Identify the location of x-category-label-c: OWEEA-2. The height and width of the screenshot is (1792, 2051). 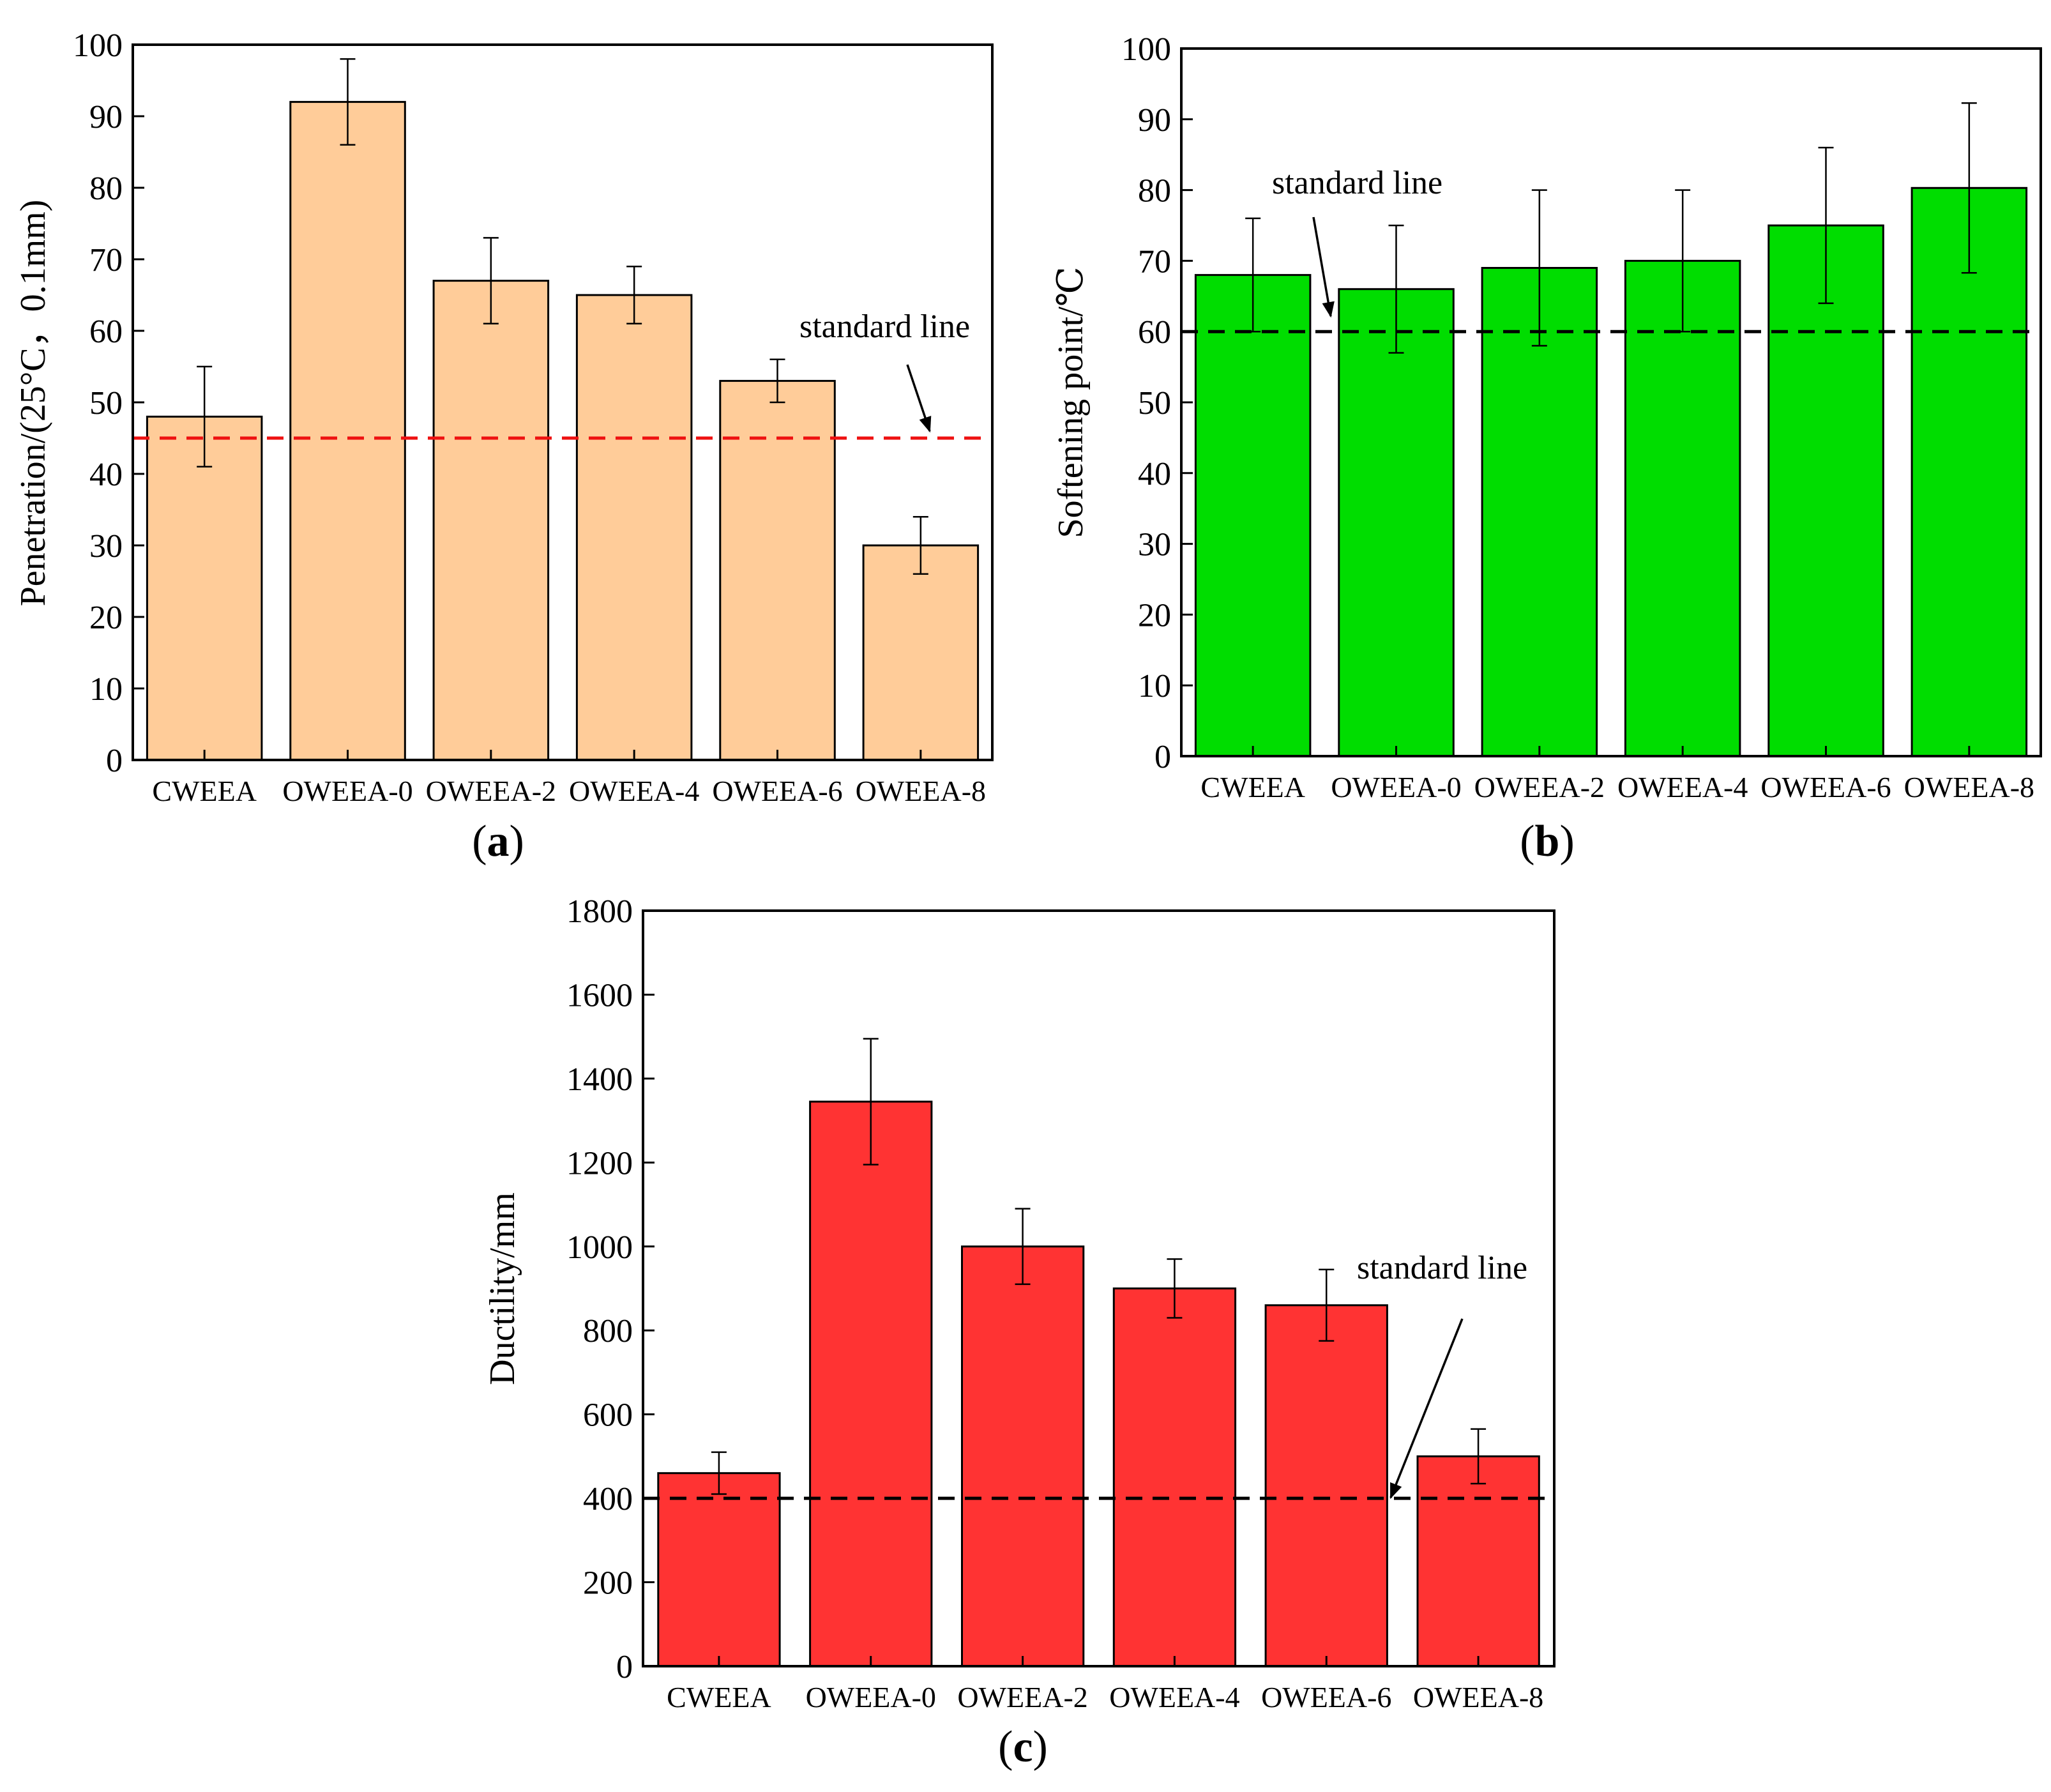
(1022, 1697).